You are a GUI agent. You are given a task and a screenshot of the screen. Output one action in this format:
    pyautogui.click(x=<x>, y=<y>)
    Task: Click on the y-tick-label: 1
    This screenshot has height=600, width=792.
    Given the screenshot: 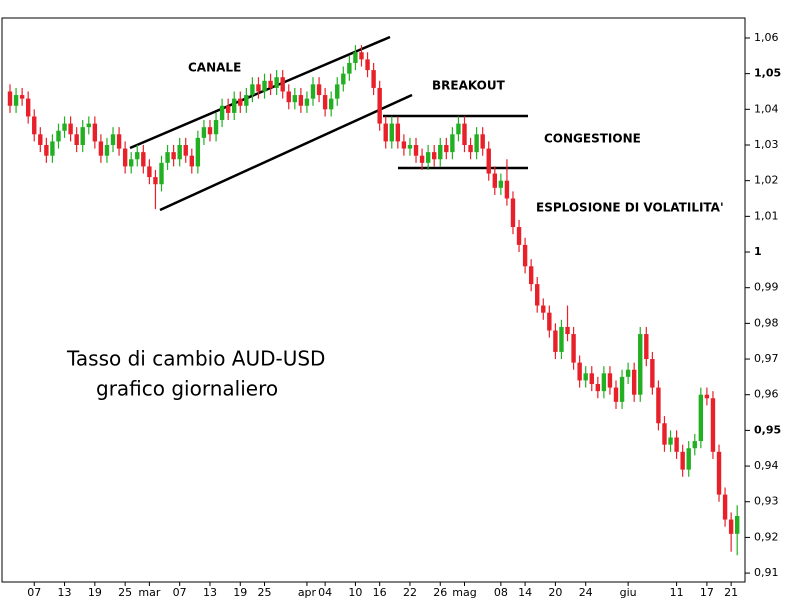 What is the action you would take?
    pyautogui.click(x=758, y=251)
    